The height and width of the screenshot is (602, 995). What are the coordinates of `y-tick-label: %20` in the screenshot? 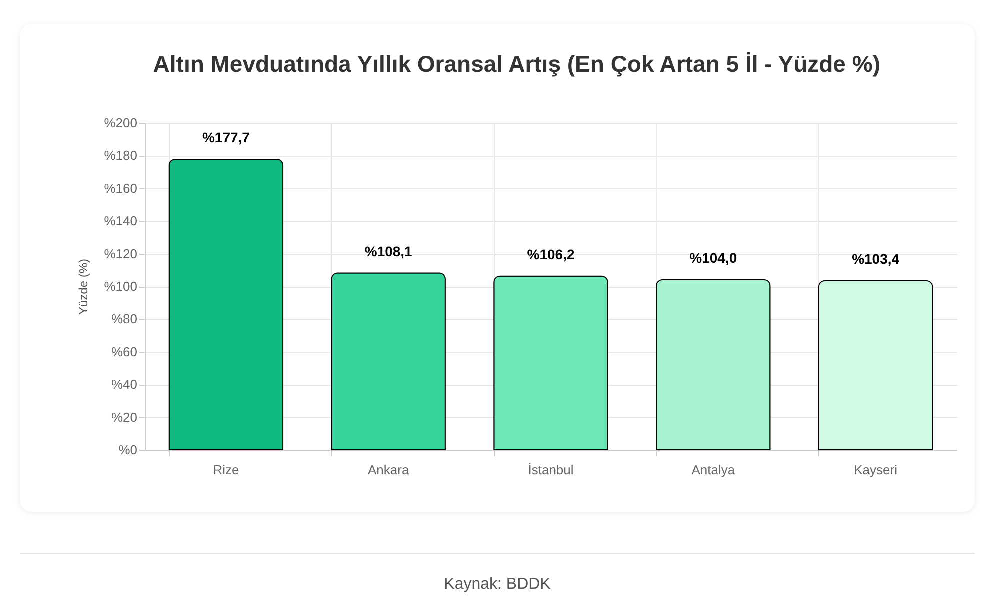 It's located at (124, 417).